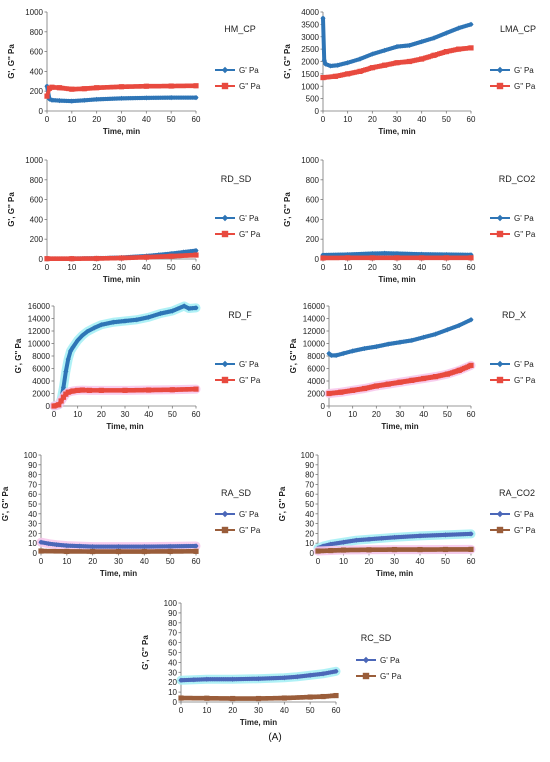 Image resolution: width=550 pixels, height=762 pixels. Describe the element at coordinates (310, 160) in the screenshot. I see `y-tick-label: 1000` at that location.